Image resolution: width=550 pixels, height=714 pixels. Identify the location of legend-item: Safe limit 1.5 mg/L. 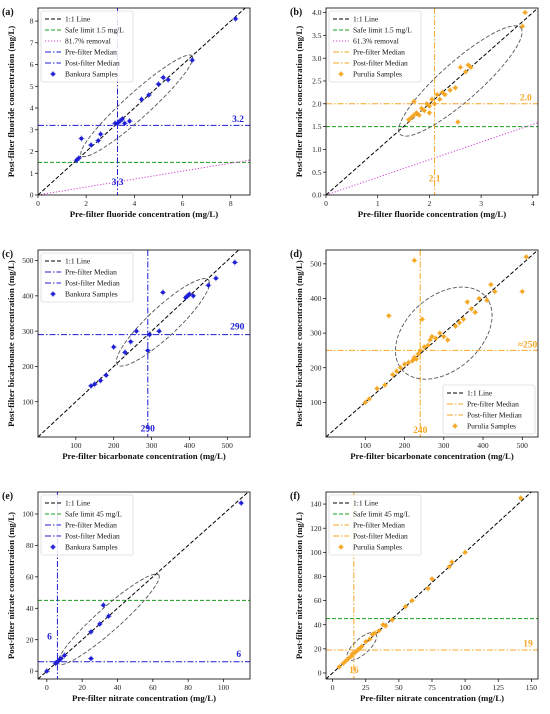
(84, 30).